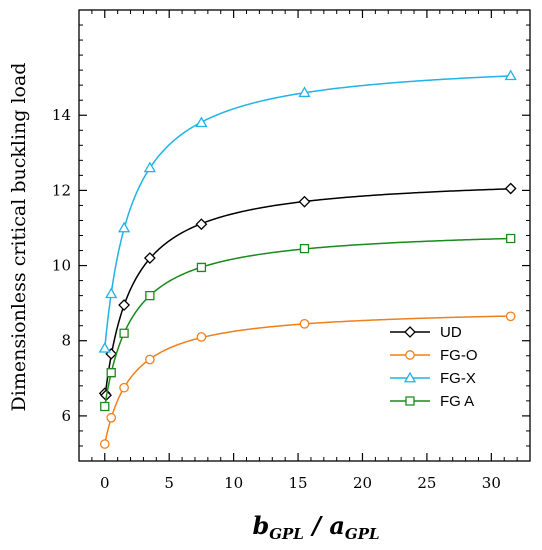 The image size is (542, 550). Describe the element at coordinates (337, 525) in the screenshot. I see `x-axis-title-main2: a` at that location.